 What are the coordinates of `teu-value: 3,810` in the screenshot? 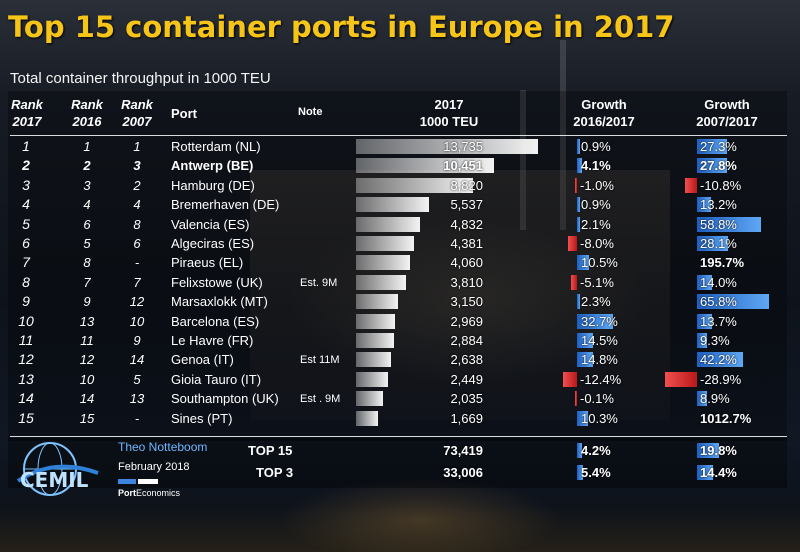 It's located at (466, 282).